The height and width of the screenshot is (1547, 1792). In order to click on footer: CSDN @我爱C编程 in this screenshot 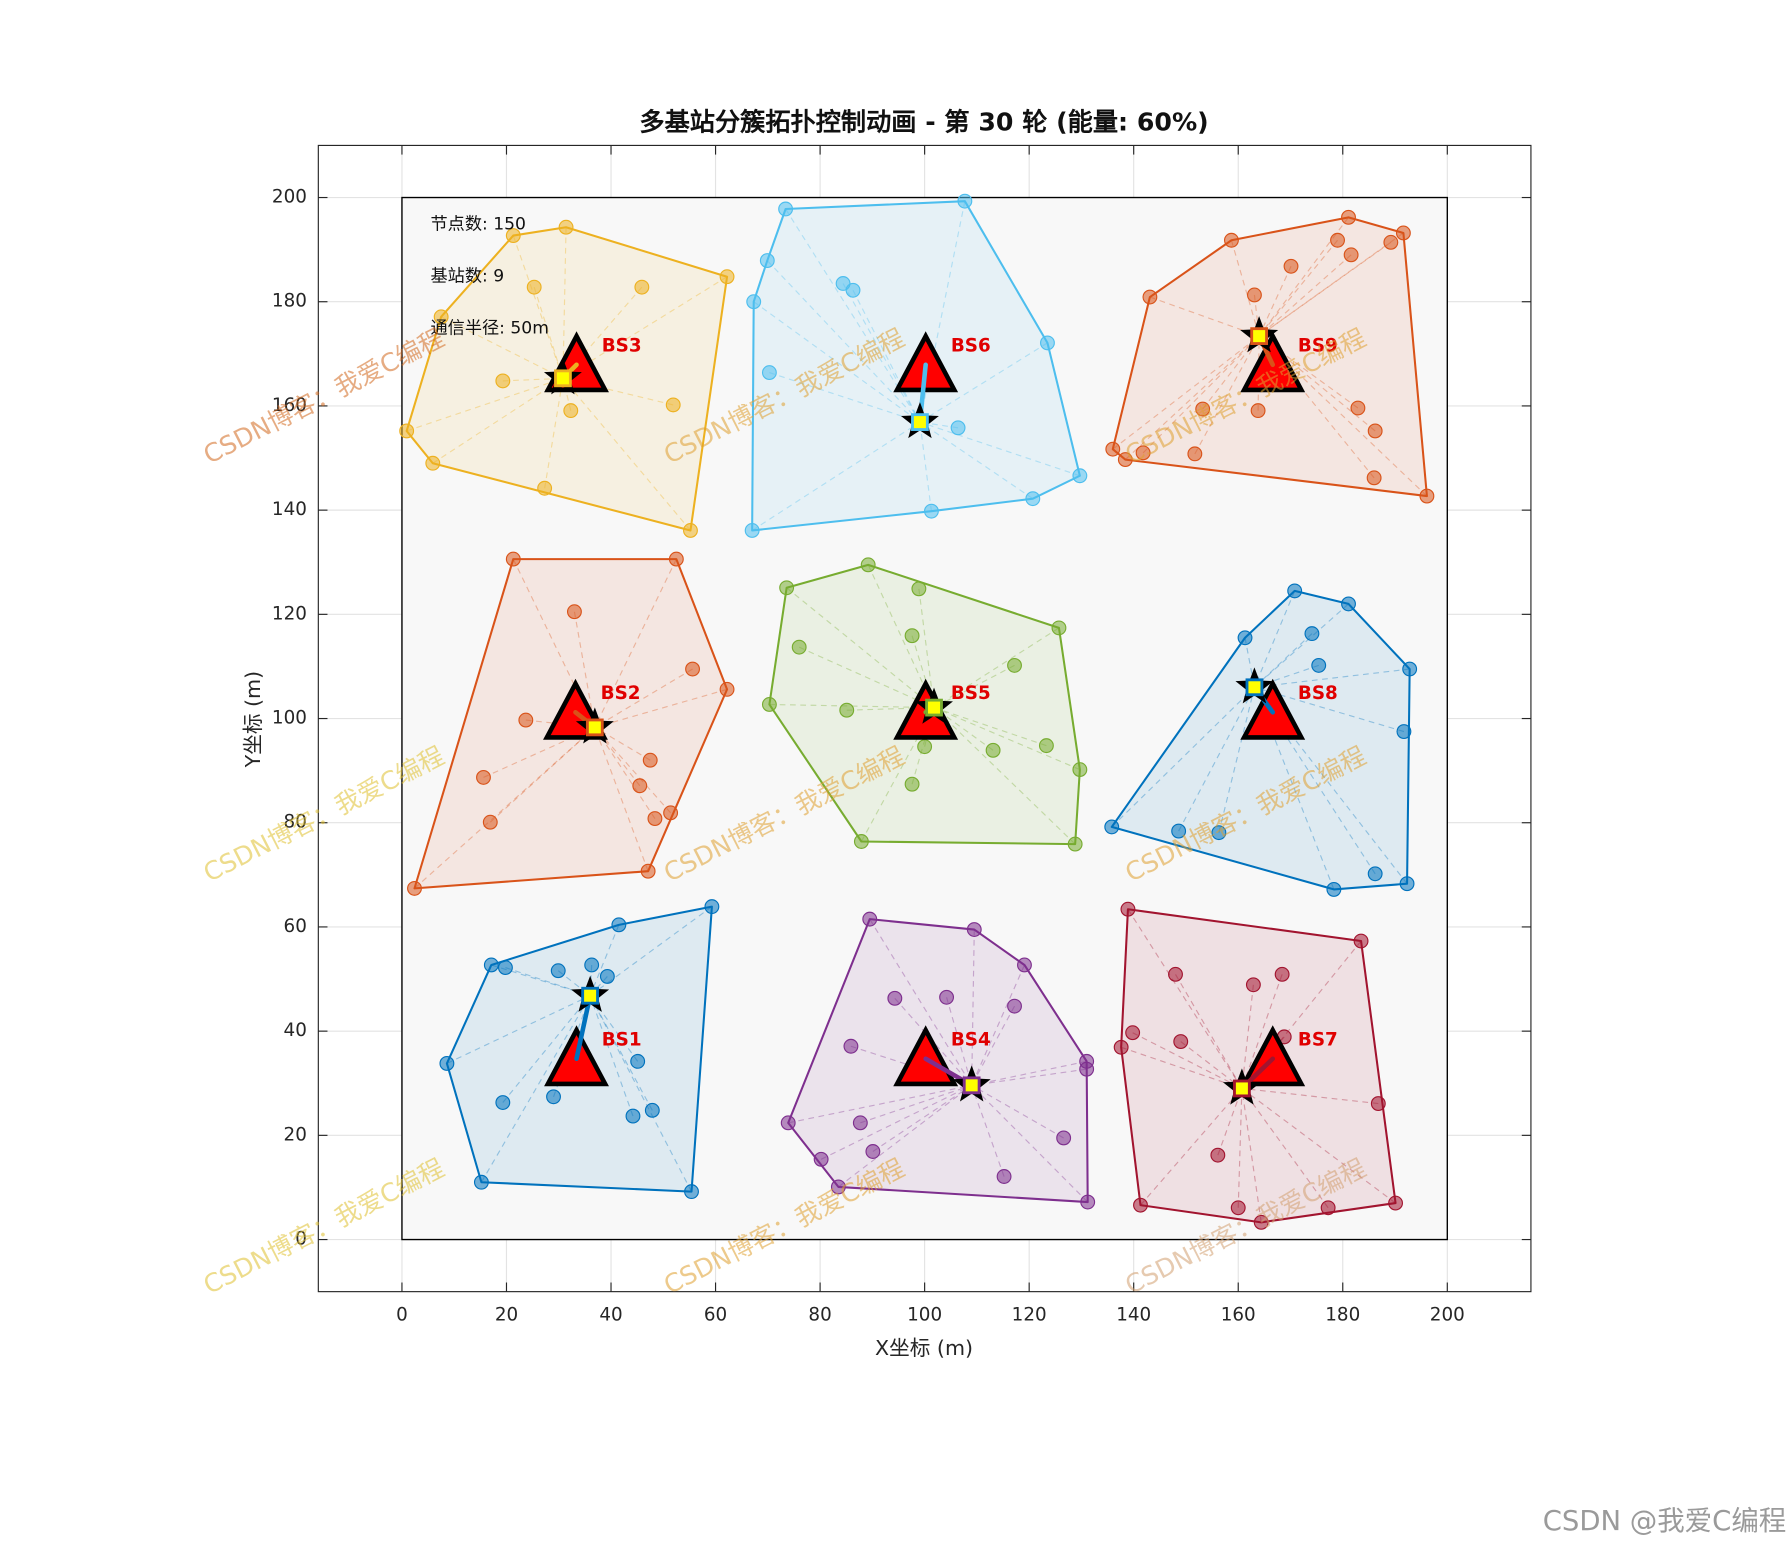, I will do `click(1665, 1521)`.